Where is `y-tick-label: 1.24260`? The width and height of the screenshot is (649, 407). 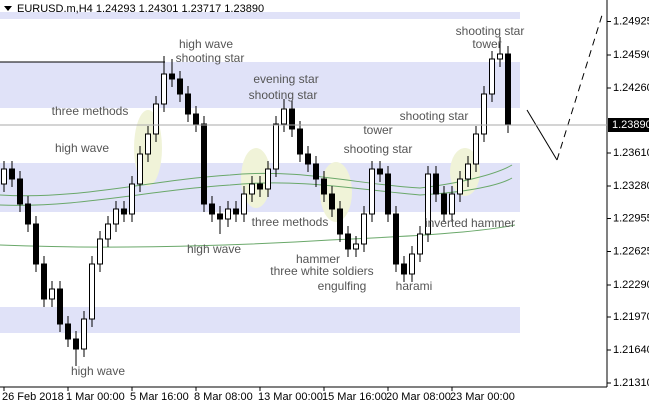
y-tick-label: 1.24260 is located at coordinates (631, 88).